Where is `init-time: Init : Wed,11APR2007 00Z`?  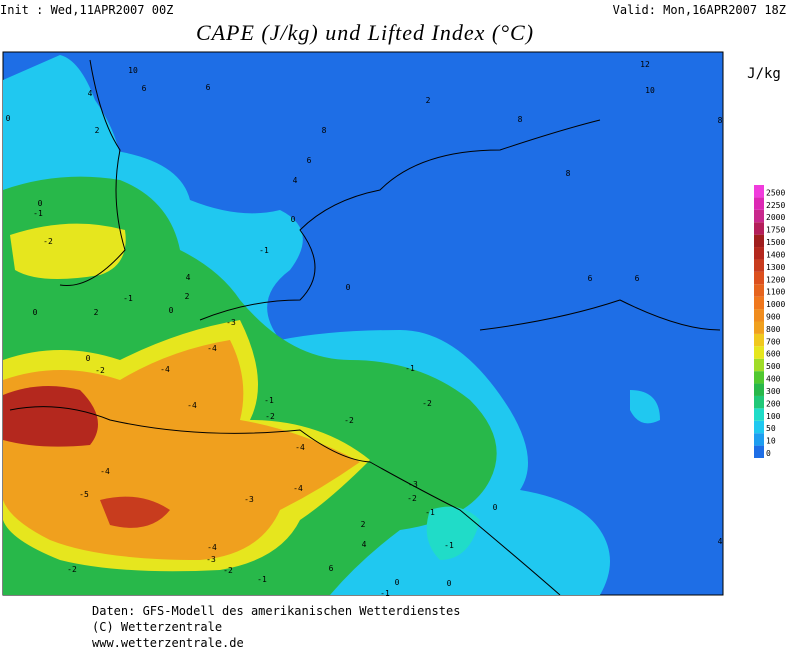 init-time: Init : Wed,11APR2007 00Z is located at coordinates (86, 10).